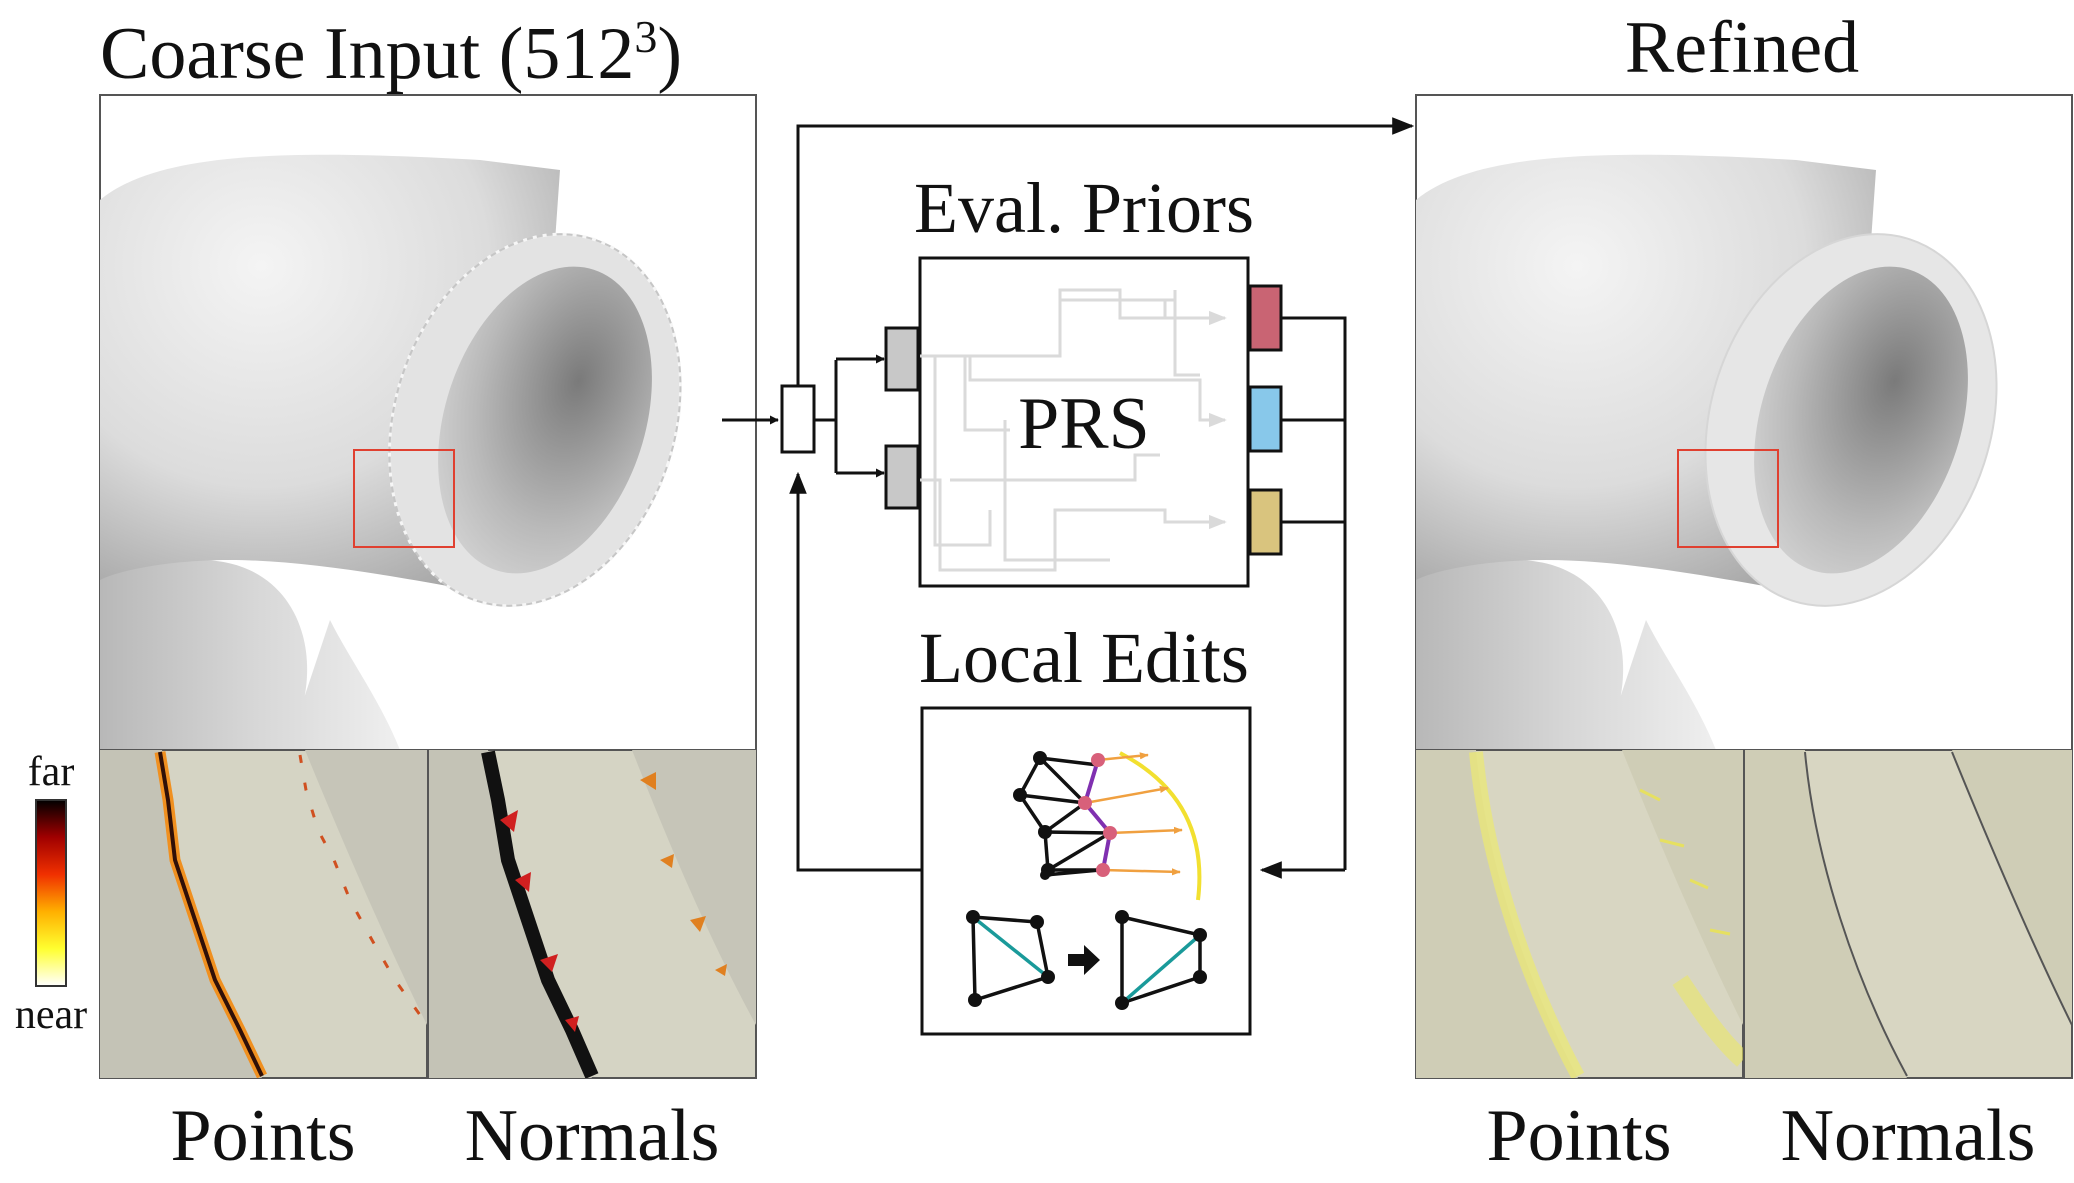 The width and height of the screenshot is (2074, 1183). I want to click on colorbar-near-label: near, so click(51, 1015).